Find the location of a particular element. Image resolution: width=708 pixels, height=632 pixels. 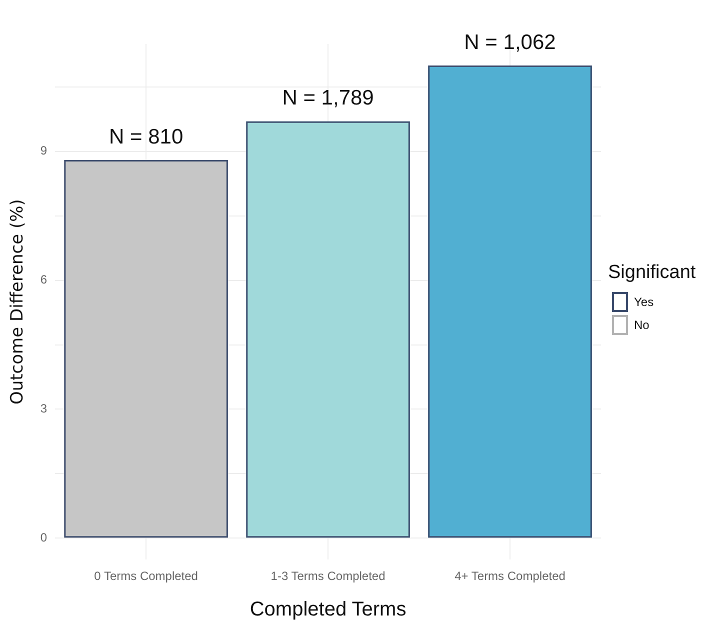

y-axis-title: Outcome Difference (%) is located at coordinates (18, 302).